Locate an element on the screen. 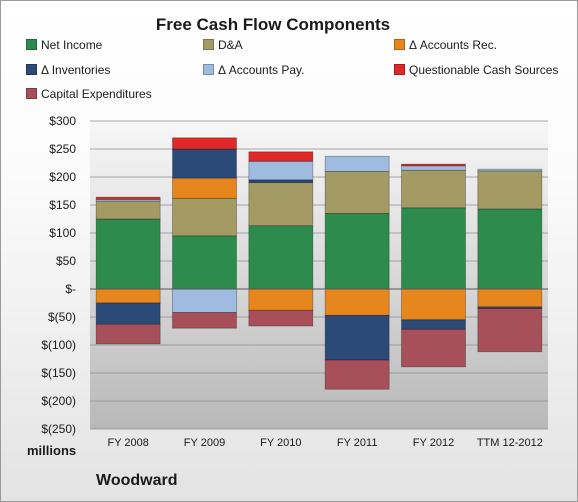  x-tick-label: FY 2011 is located at coordinates (357, 443).